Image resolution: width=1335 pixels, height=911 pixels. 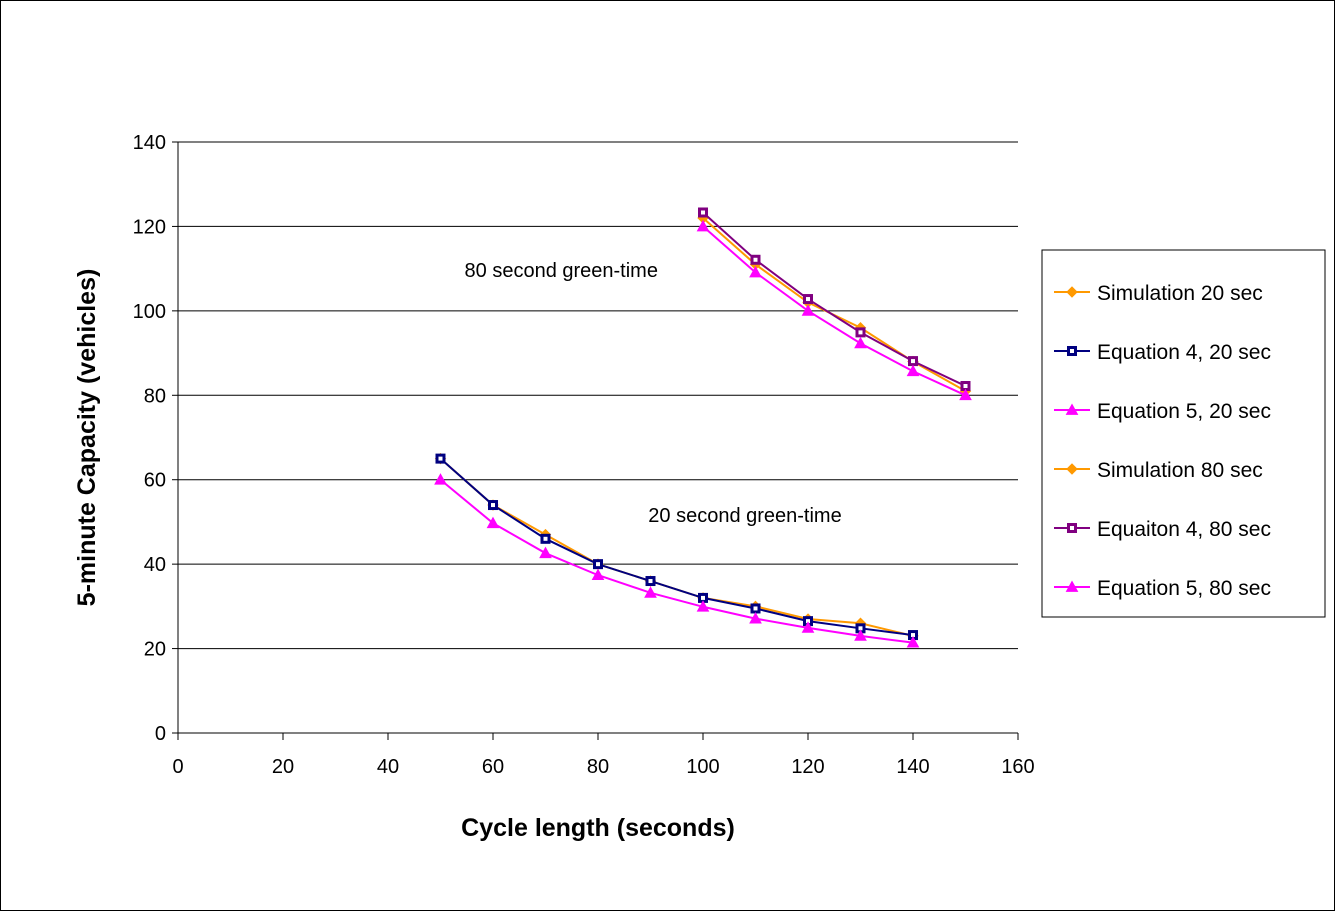 I want to click on legend-item: Simulation 80 sec, so click(x=1158, y=470).